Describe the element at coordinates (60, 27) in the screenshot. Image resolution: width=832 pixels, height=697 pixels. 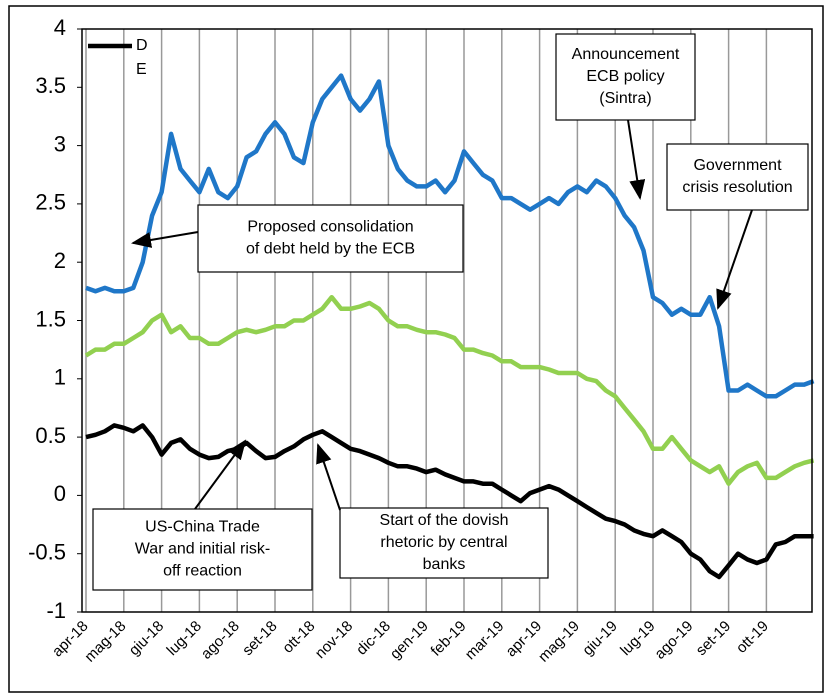
I see `y-tick-label: 4` at that location.